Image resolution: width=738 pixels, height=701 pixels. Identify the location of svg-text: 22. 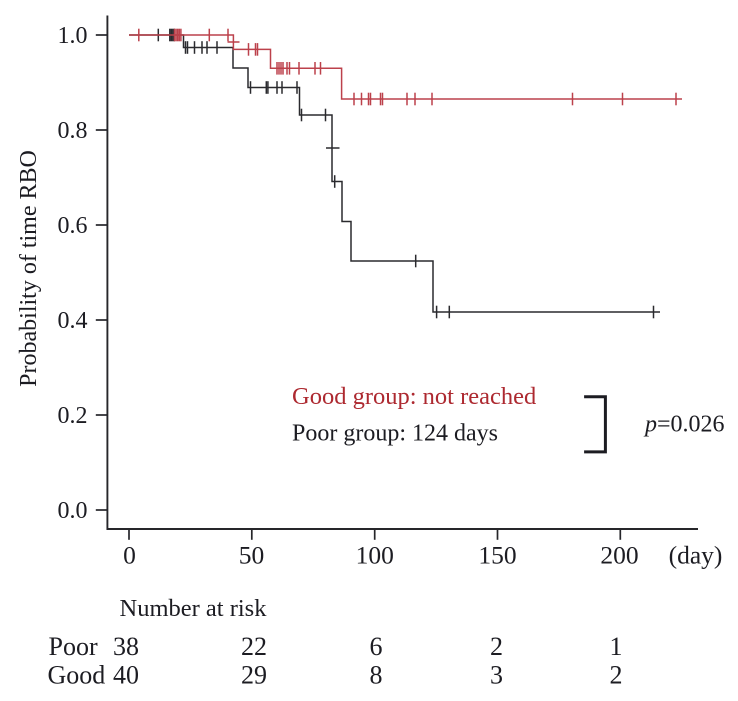
(254, 646).